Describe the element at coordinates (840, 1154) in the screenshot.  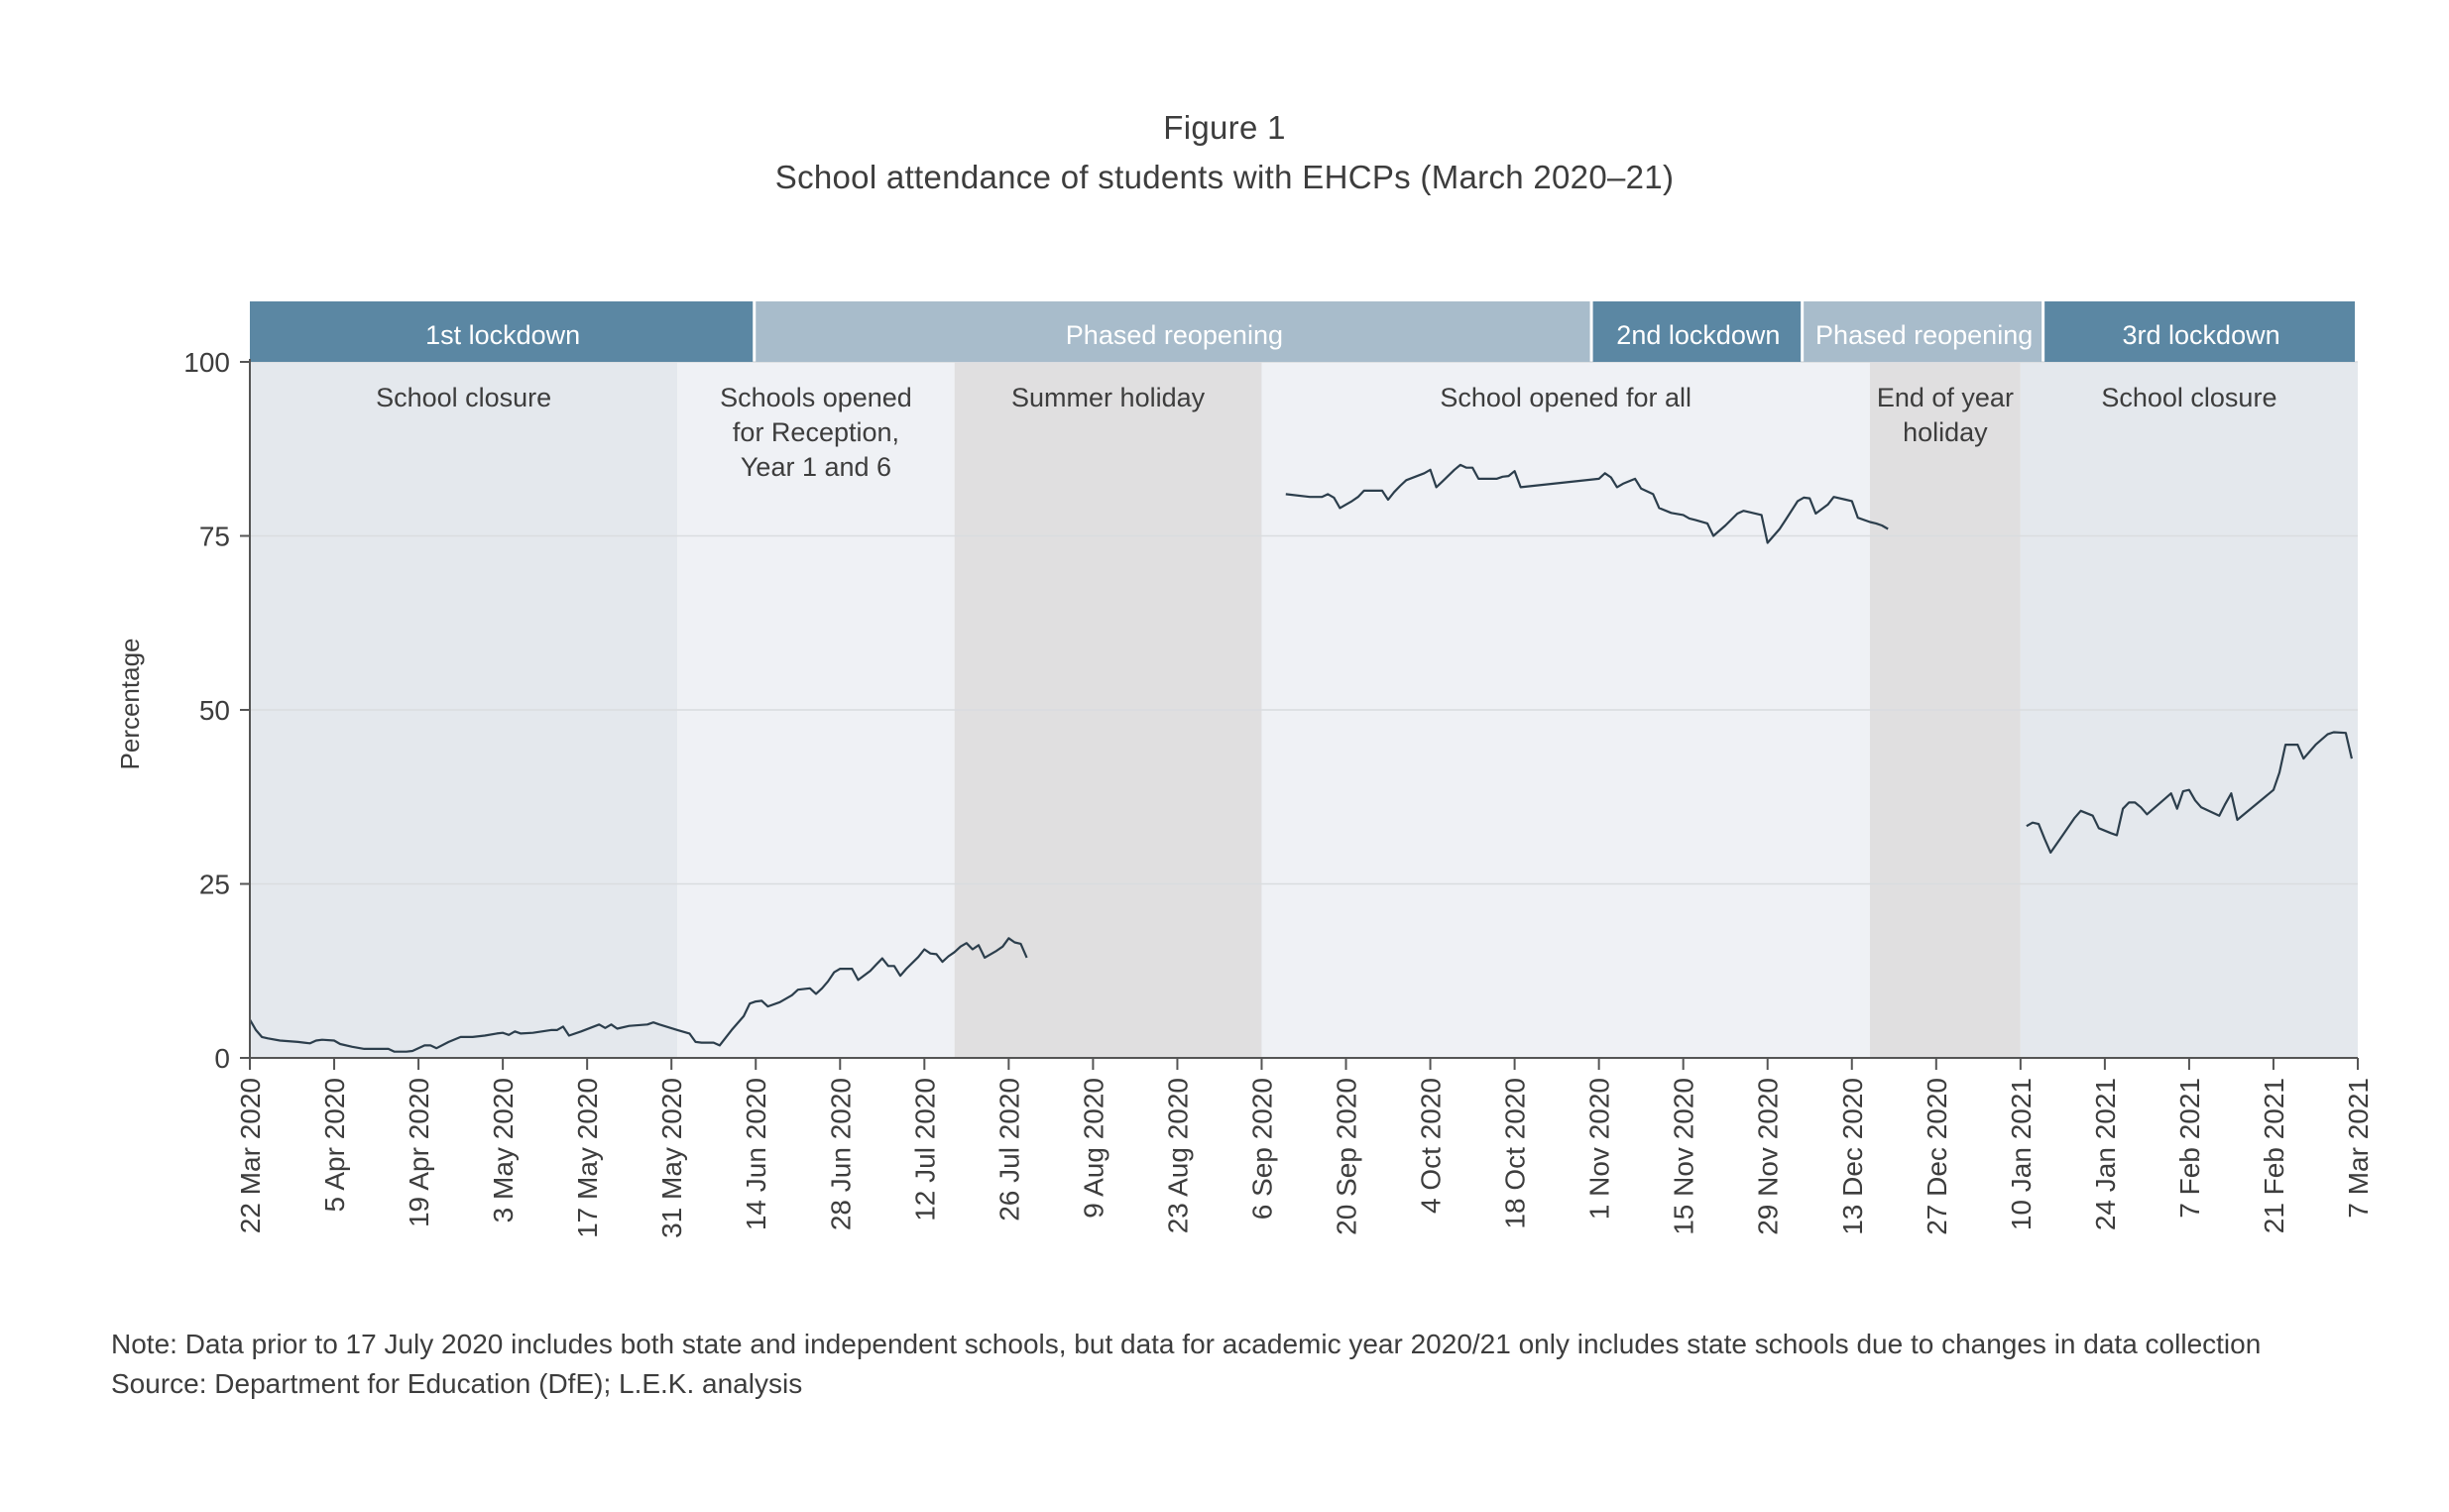
I see `x-tick-label-7: 28 Jun 2020` at that location.